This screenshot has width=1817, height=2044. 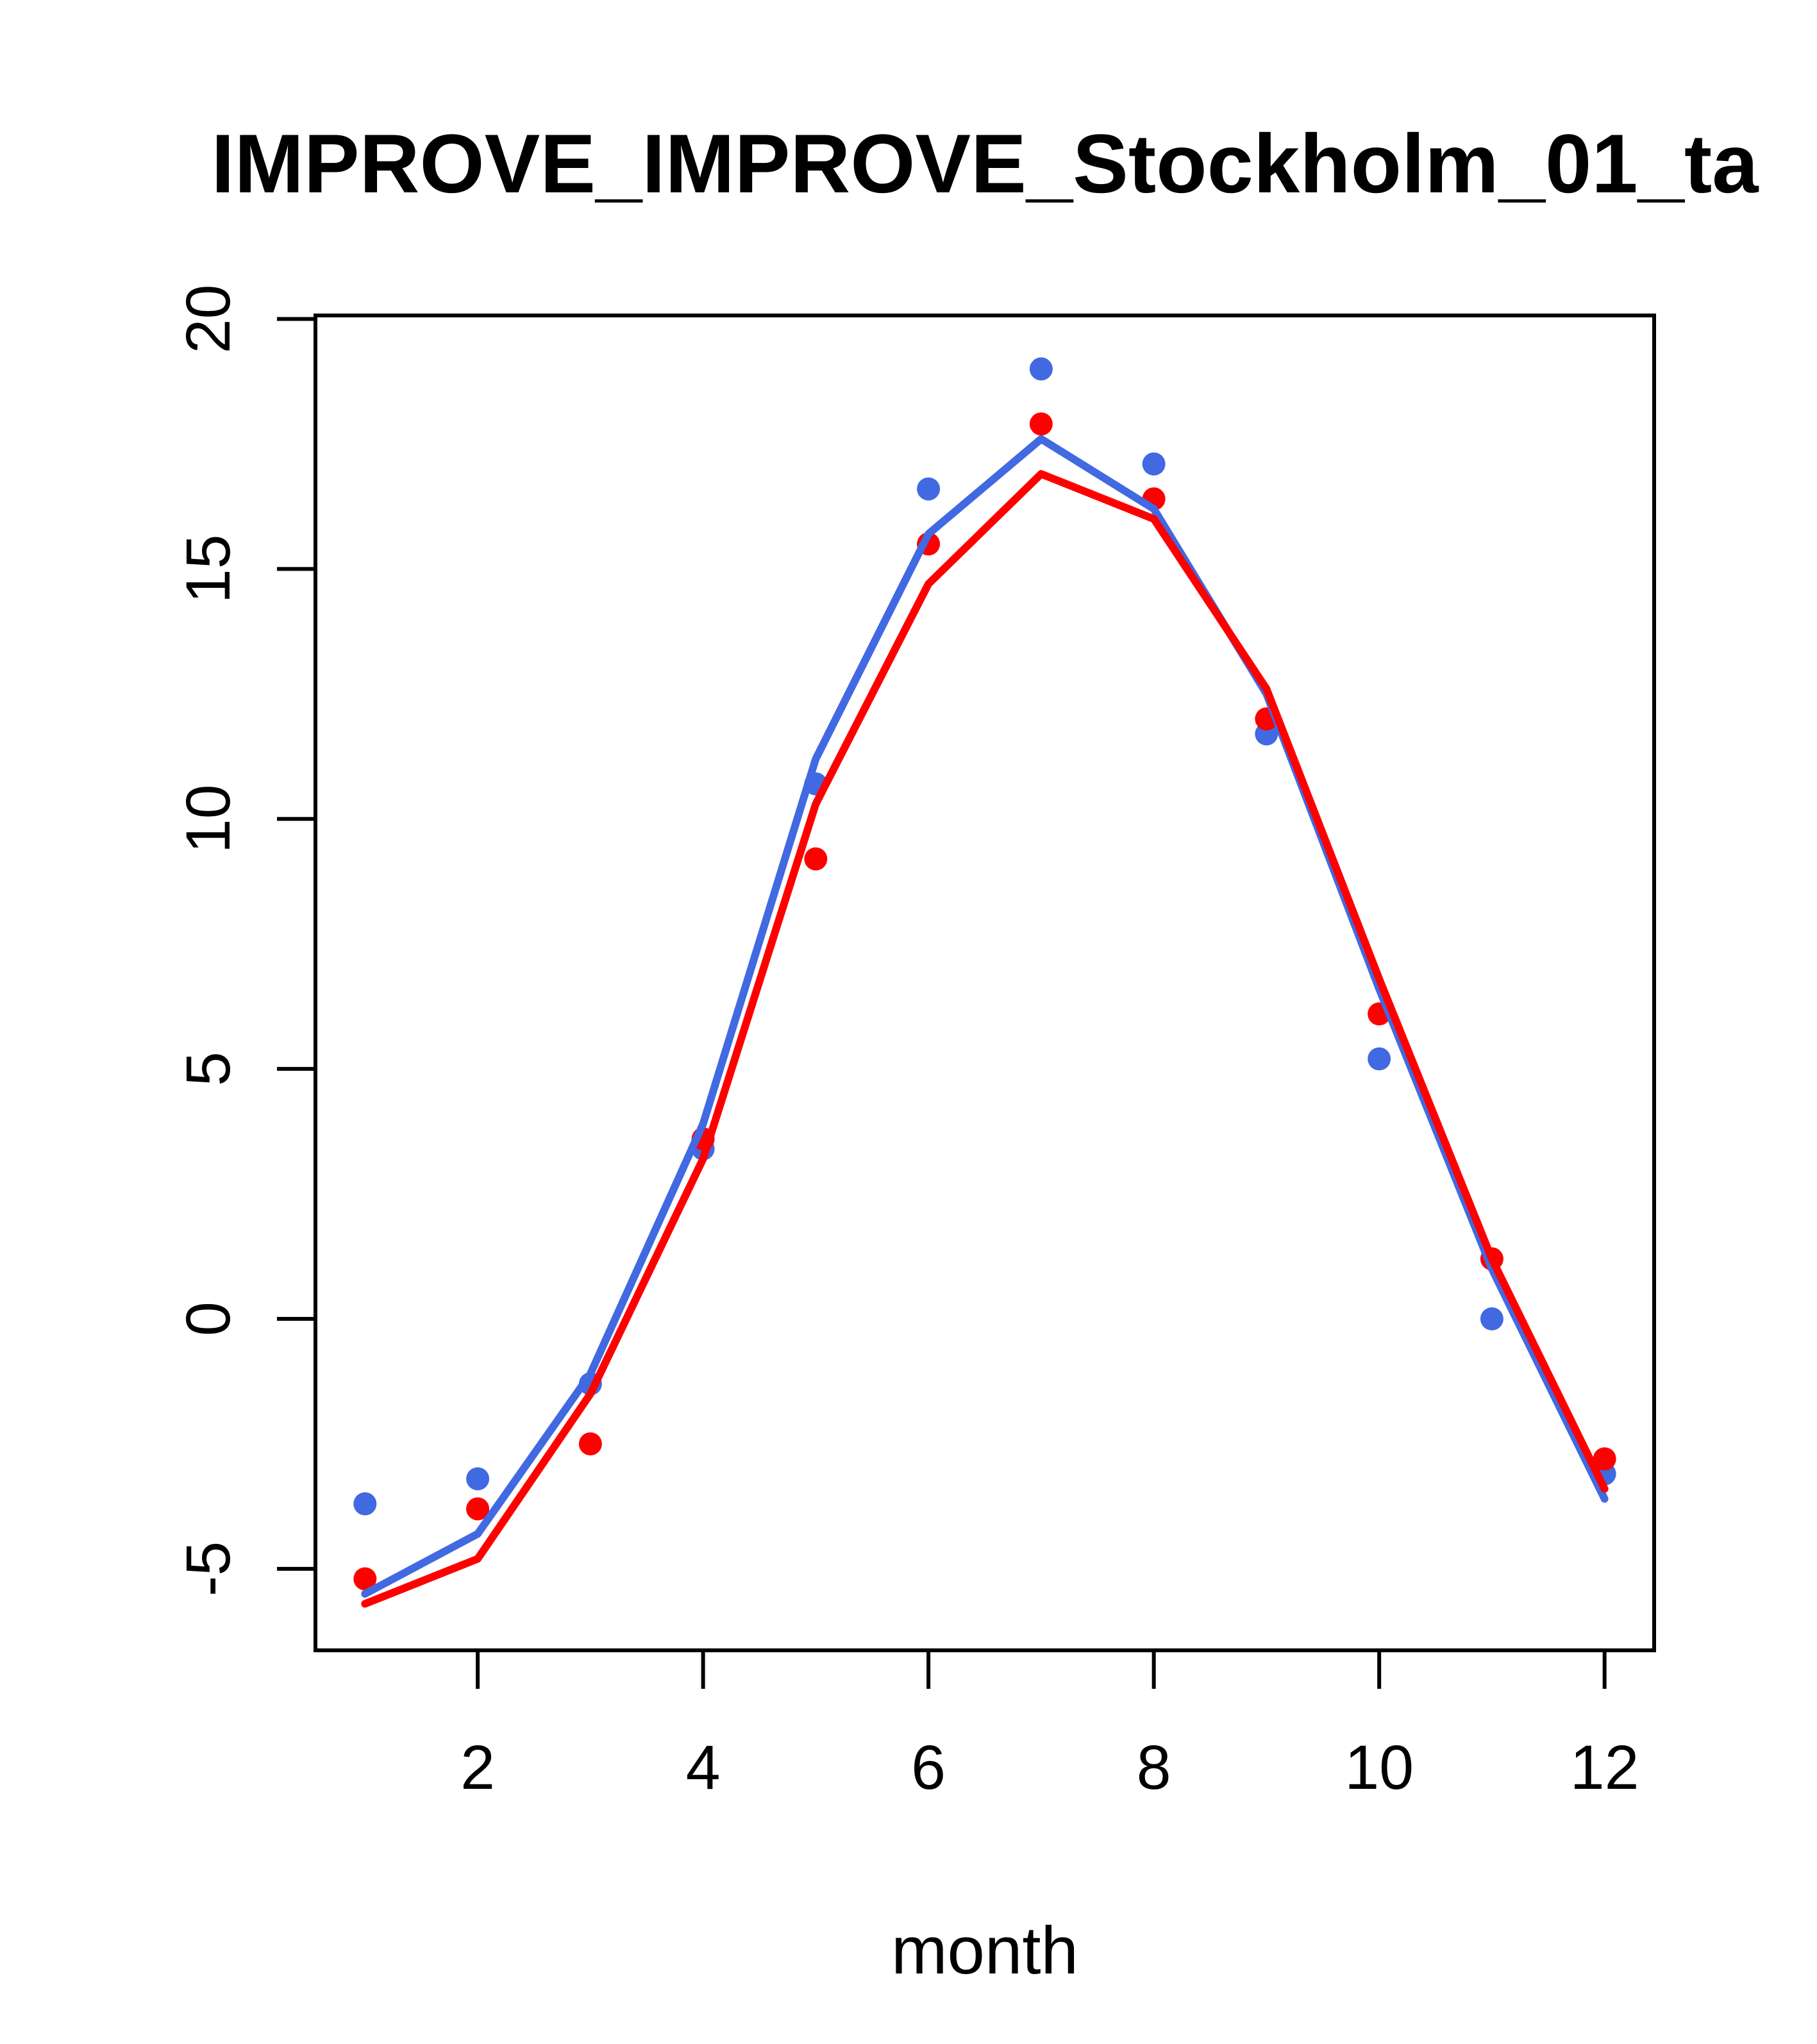 What do you see at coordinates (929, 1767) in the screenshot?
I see `x-tick-label: 6` at bounding box center [929, 1767].